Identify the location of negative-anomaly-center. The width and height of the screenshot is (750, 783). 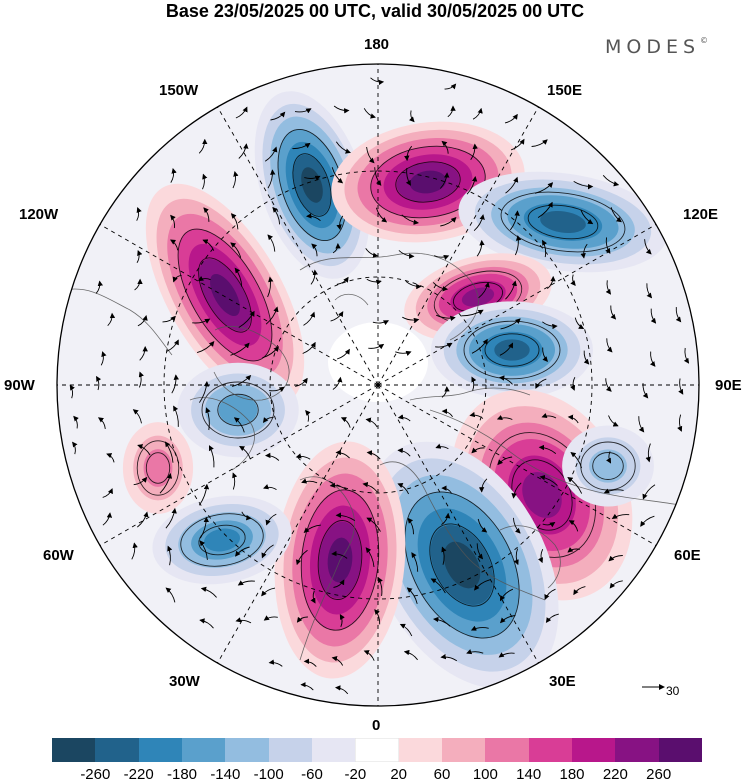
(563, 222).